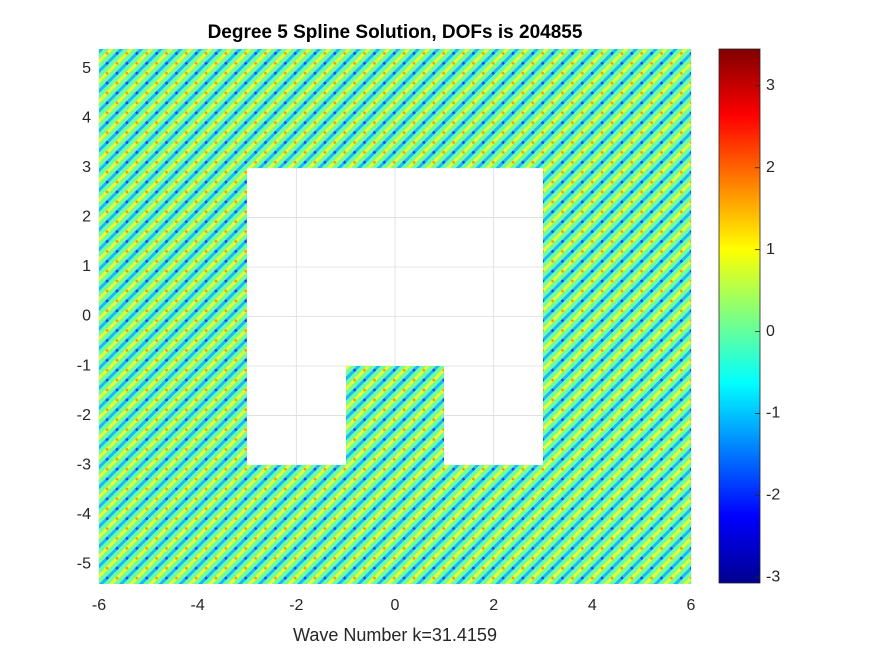  I want to click on y-tick-label: 5, so click(86, 68).